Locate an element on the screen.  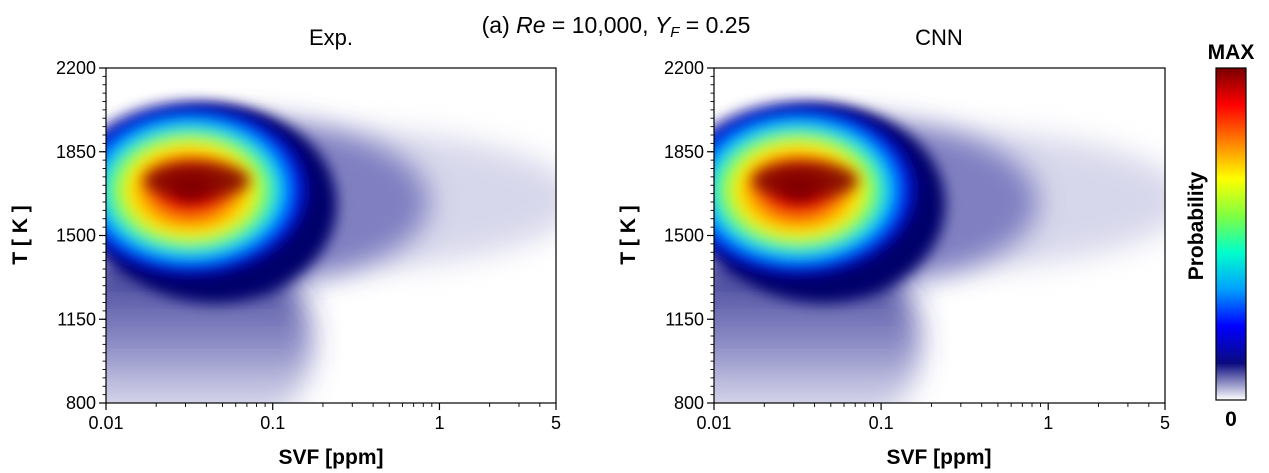
colorbar-max-label: MAX is located at coordinates (1231, 52).